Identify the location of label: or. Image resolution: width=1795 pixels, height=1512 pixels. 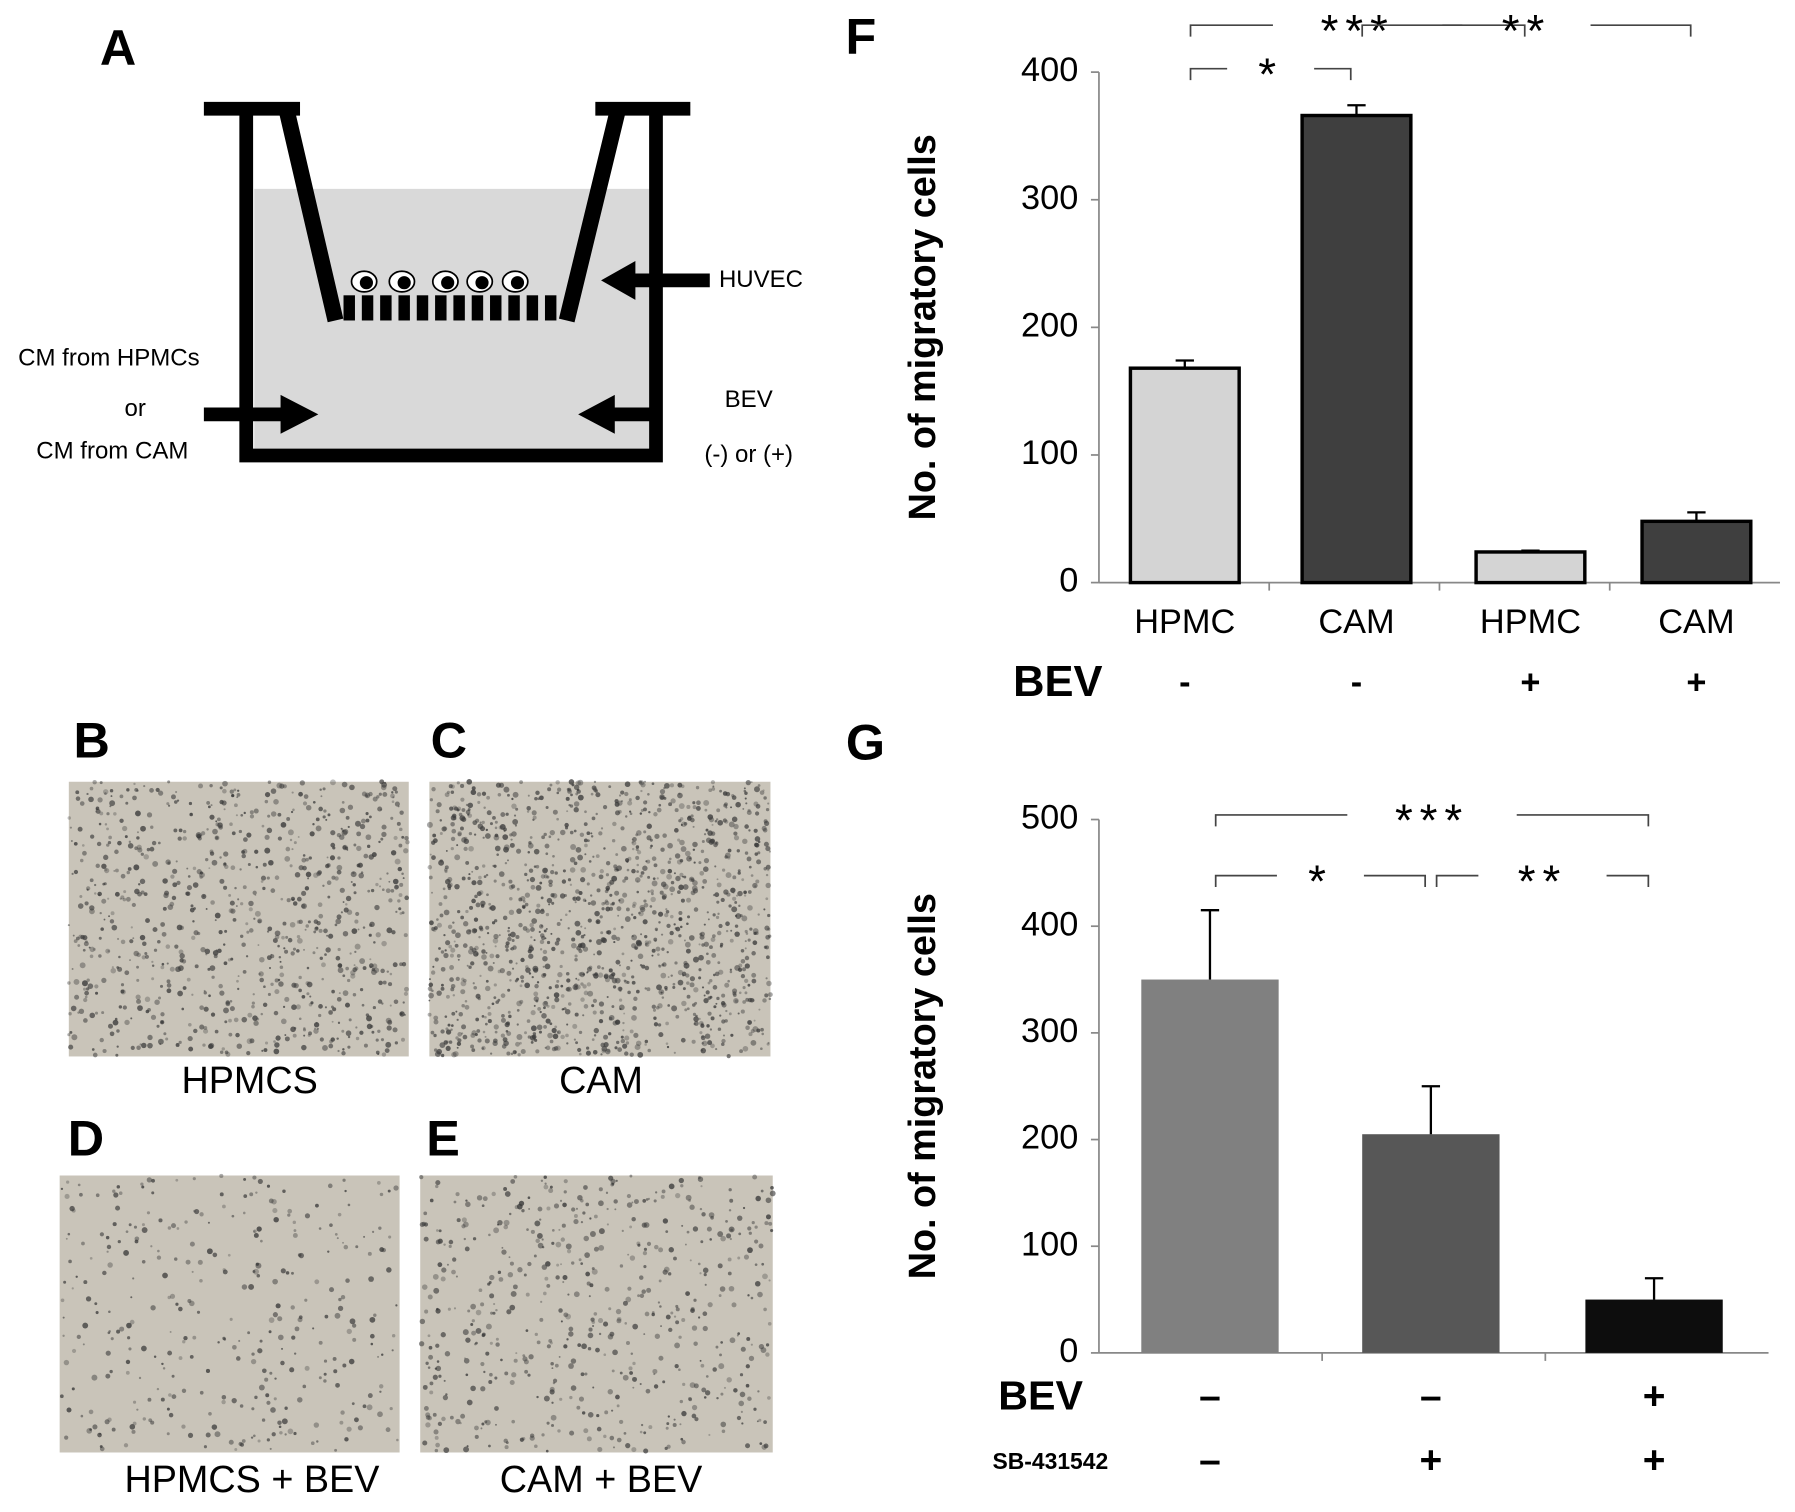
(135, 408).